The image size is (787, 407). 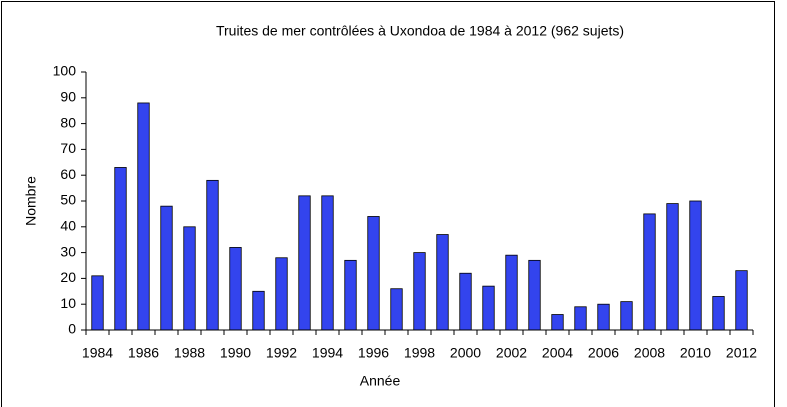 What do you see at coordinates (281, 353) in the screenshot?
I see `x-tick-label: 1992` at bounding box center [281, 353].